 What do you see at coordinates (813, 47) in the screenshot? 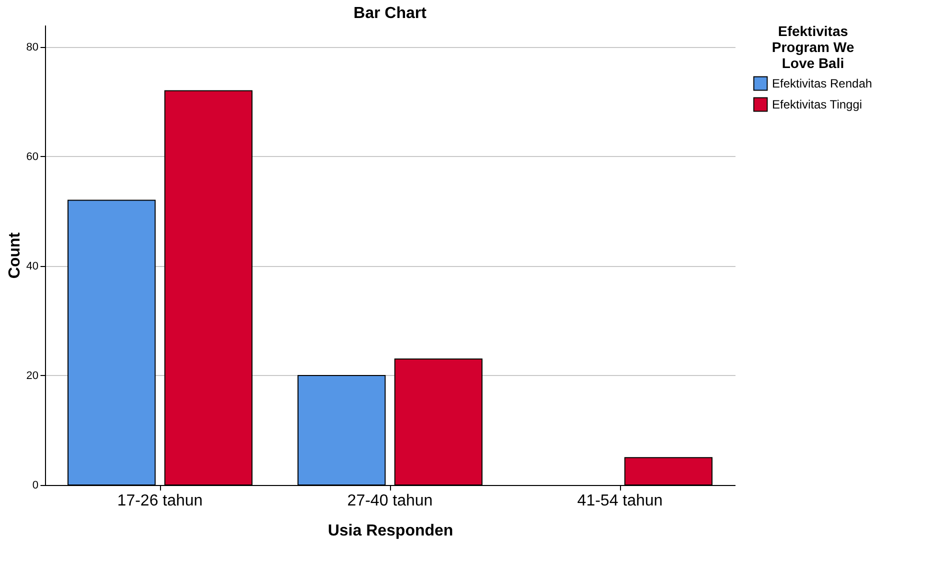
I see `legend-title: Efektivitas Program We Love Bali` at bounding box center [813, 47].